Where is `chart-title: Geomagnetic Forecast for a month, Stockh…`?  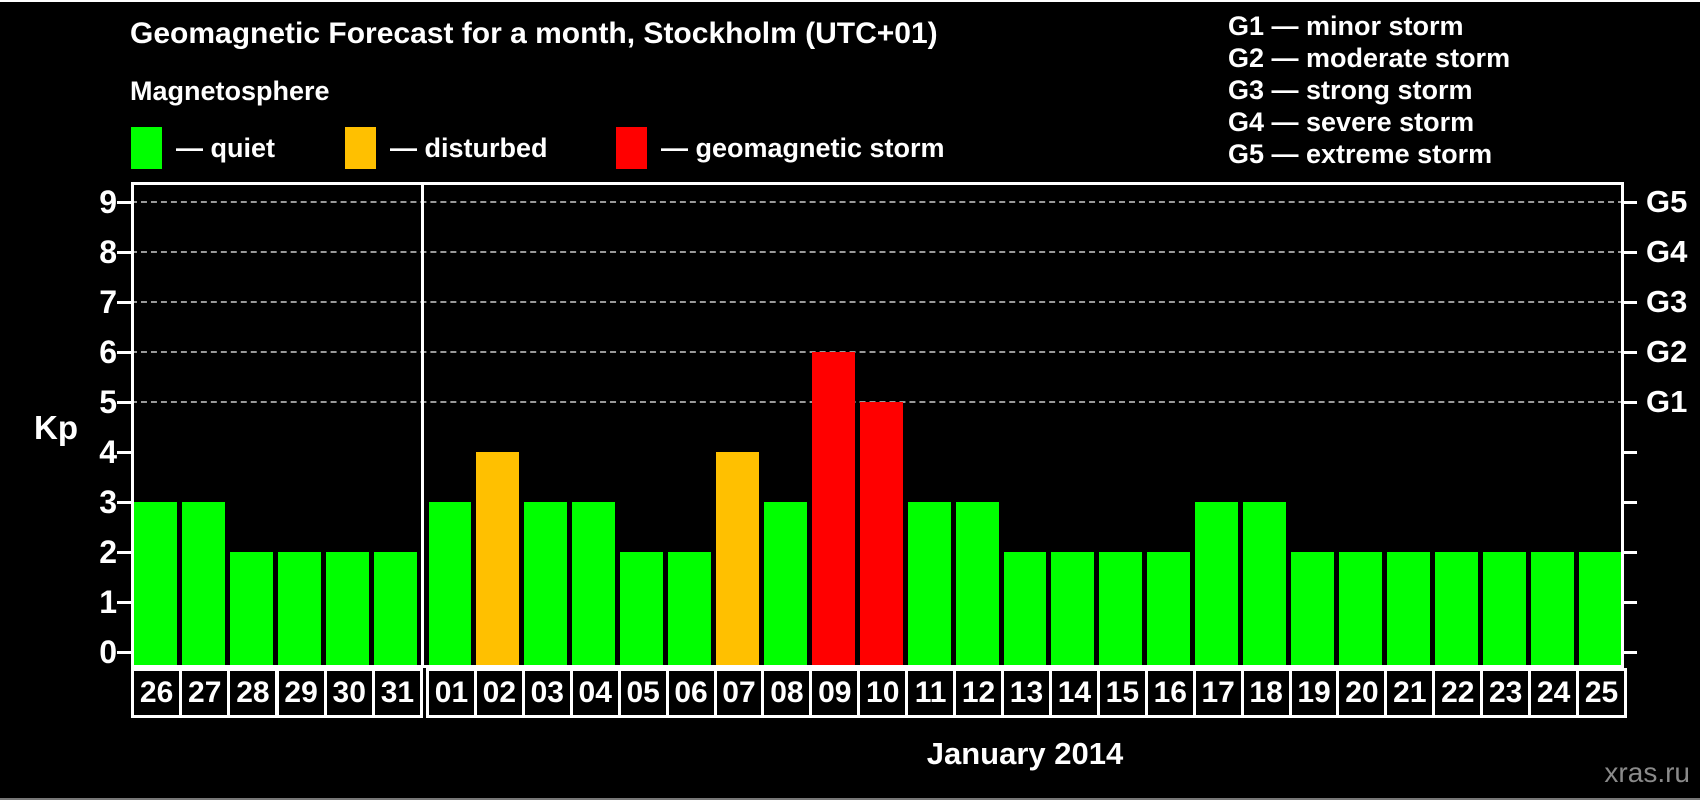 chart-title: Geomagnetic Forecast for a month, Stockh… is located at coordinates (534, 33).